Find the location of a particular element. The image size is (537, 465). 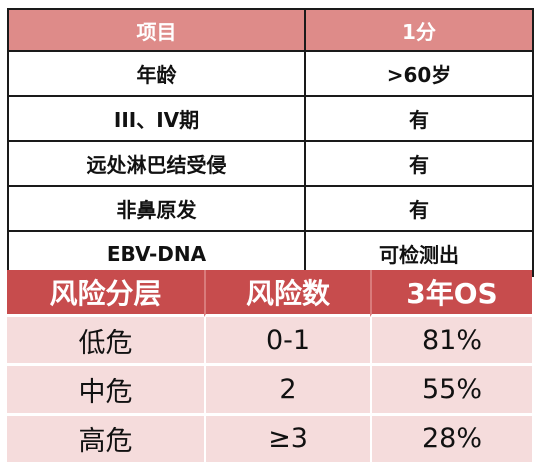

risk-header-os: 3年OS is located at coordinates (451, 294).